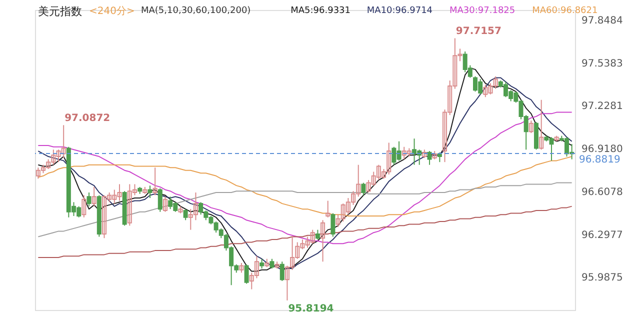 The height and width of the screenshot is (320, 640). What do you see at coordinates (483, 11) in the screenshot?
I see `text: MA30:97.1825` at bounding box center [483, 11].